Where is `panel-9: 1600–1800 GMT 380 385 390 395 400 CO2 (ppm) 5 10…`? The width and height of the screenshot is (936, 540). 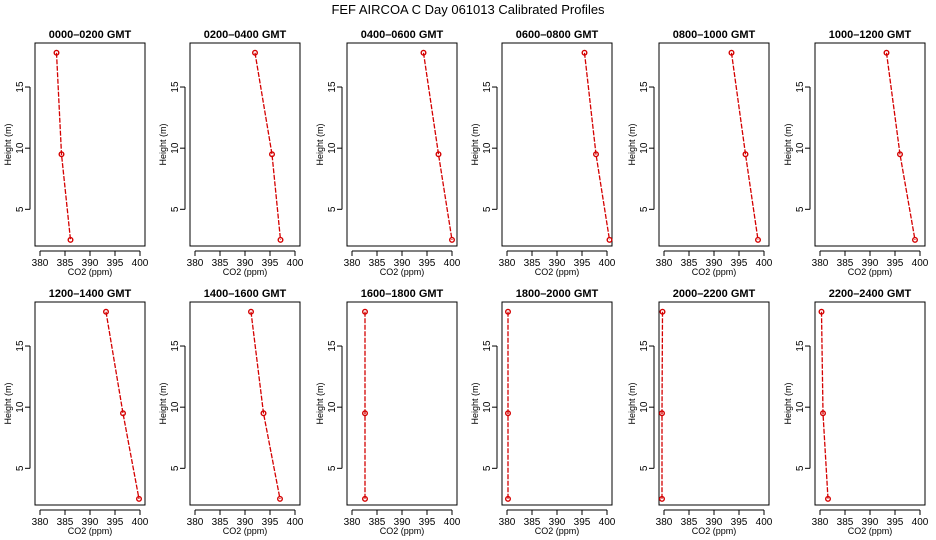 panel-9: 1600–1800 GMT 380 385 390 395 400 CO2 (ppm) 5 10… is located at coordinates (388, 412).